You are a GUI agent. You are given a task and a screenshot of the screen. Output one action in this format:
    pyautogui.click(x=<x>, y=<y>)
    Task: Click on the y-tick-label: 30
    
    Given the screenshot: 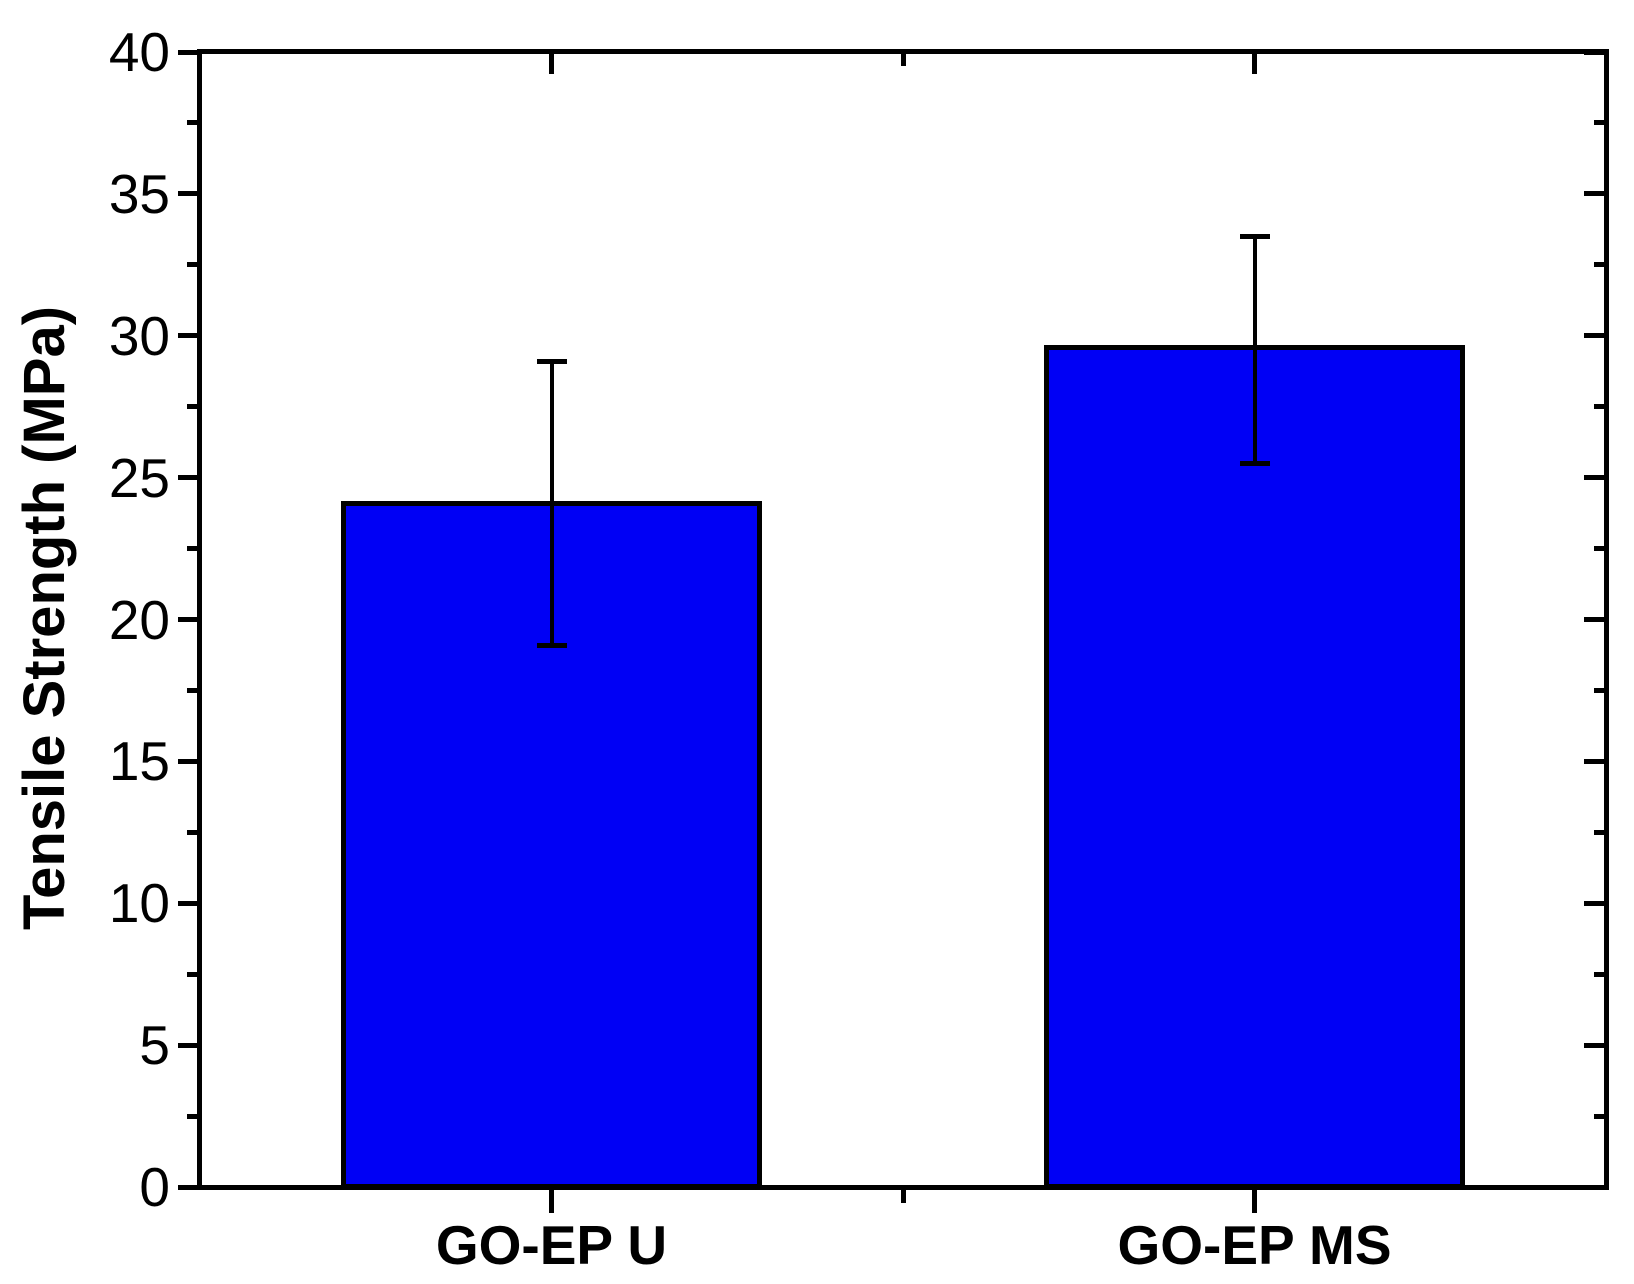 What is the action you would take?
    pyautogui.click(x=139, y=335)
    